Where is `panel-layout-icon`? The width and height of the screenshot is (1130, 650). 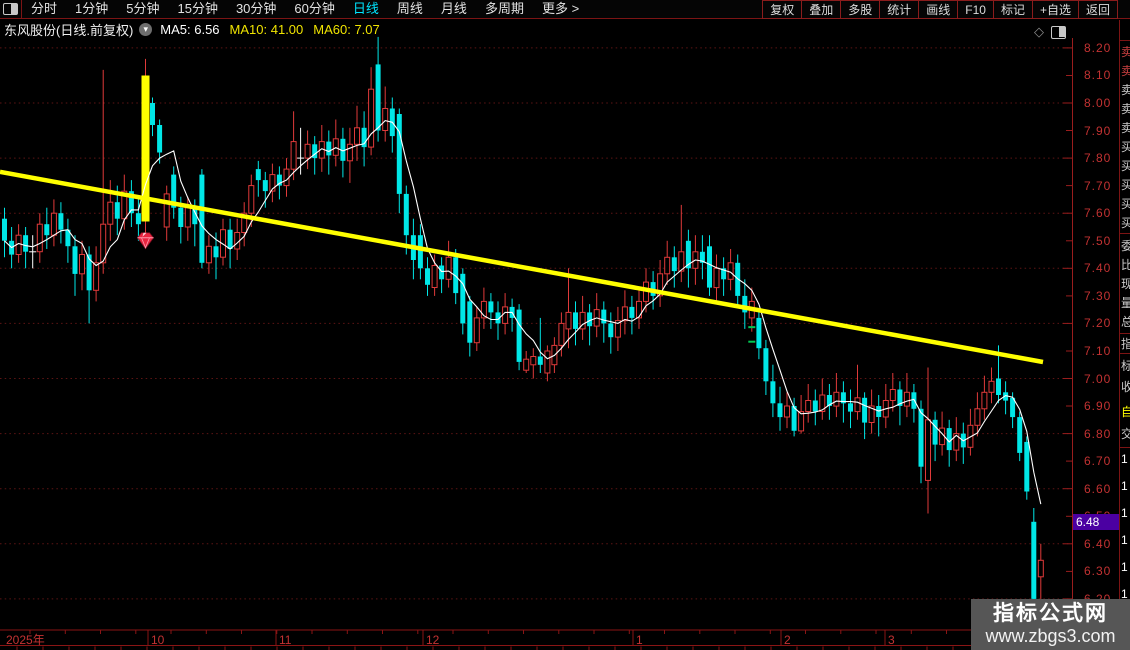
panel-layout-icon is located at coordinates (10, 9).